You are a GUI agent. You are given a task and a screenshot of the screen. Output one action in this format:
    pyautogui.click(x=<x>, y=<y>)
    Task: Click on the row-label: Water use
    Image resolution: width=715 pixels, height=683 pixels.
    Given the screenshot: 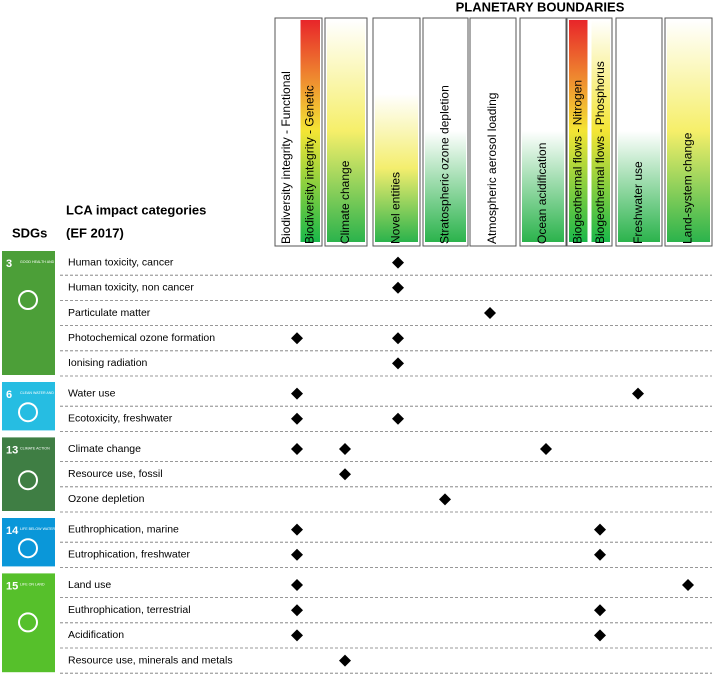 What is the action you would take?
    pyautogui.click(x=92, y=393)
    